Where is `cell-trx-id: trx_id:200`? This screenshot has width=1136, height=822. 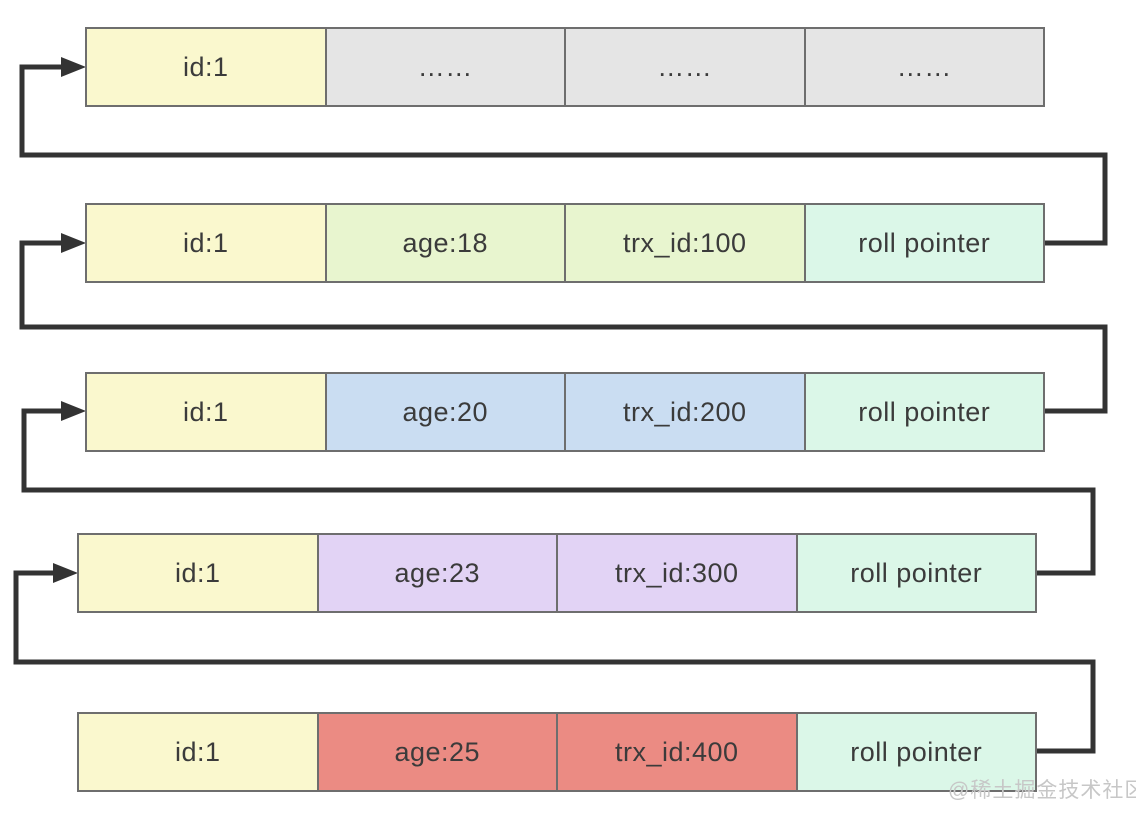 cell-trx-id: trx_id:200 is located at coordinates (684, 412).